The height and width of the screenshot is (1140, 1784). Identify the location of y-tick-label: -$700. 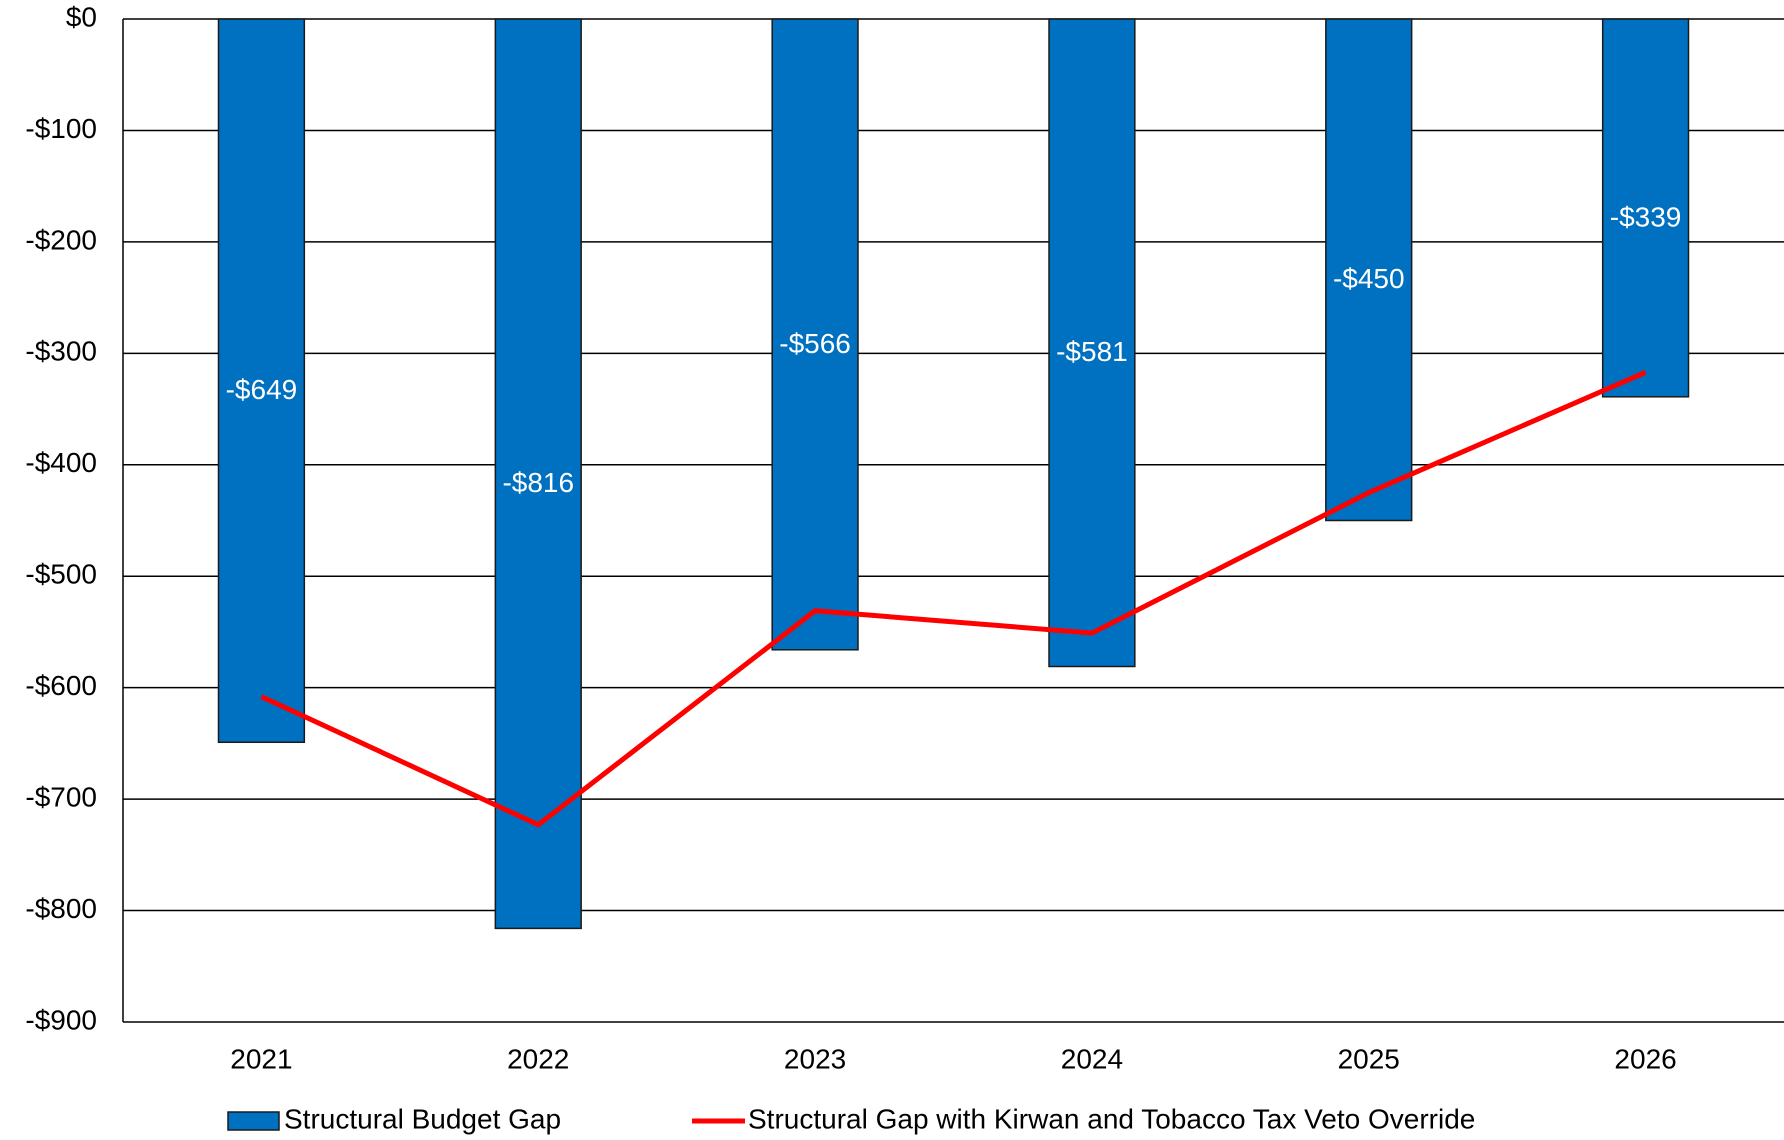
(61, 797).